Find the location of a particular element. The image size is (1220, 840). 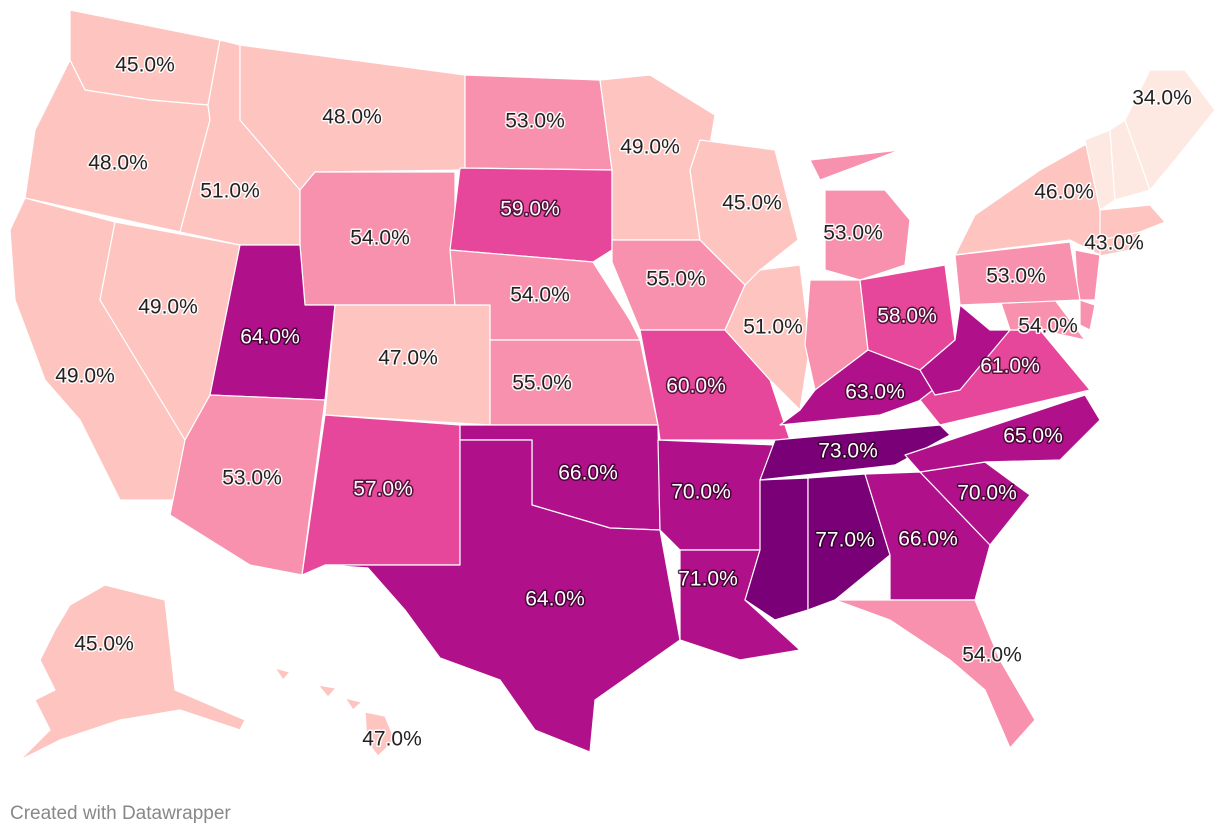

state-hi is located at coordinates (335, 712).